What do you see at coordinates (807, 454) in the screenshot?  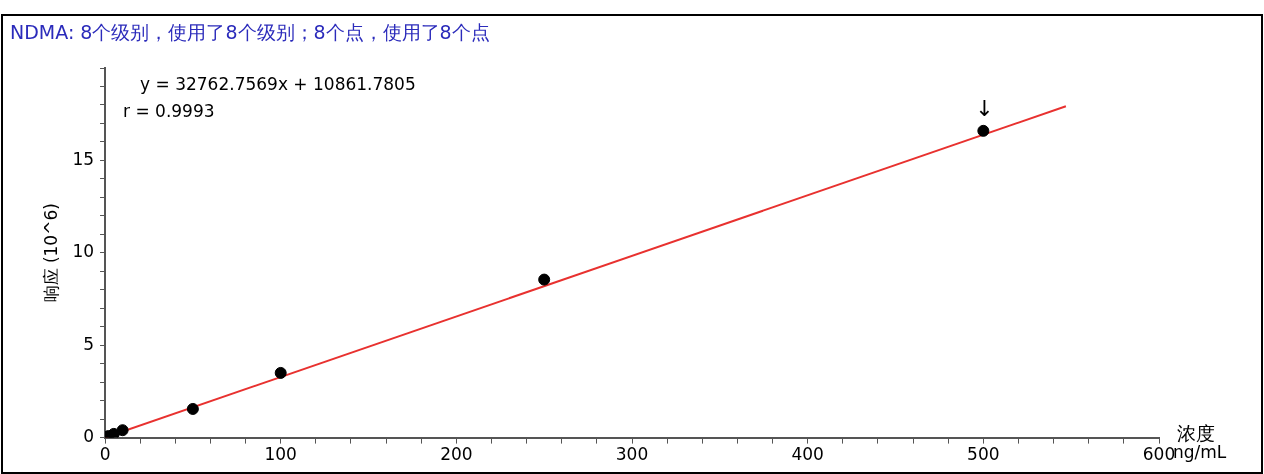 I see `x-tick-label: 400` at bounding box center [807, 454].